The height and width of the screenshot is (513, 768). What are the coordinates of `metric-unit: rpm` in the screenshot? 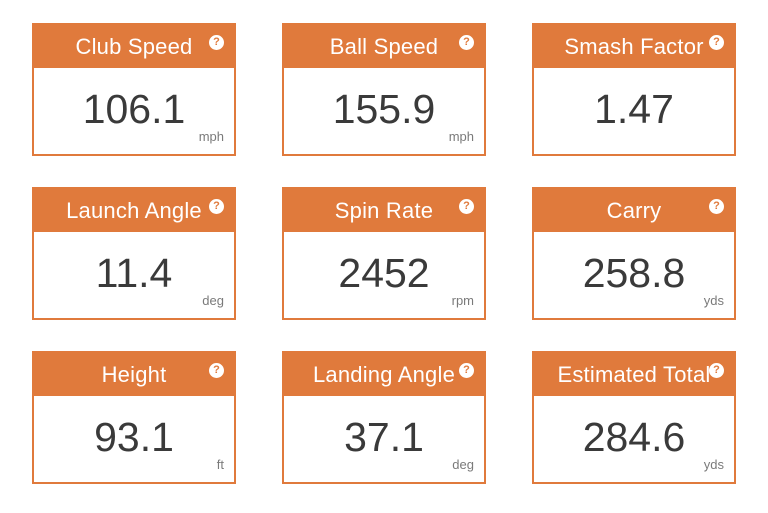 It's located at (462, 300).